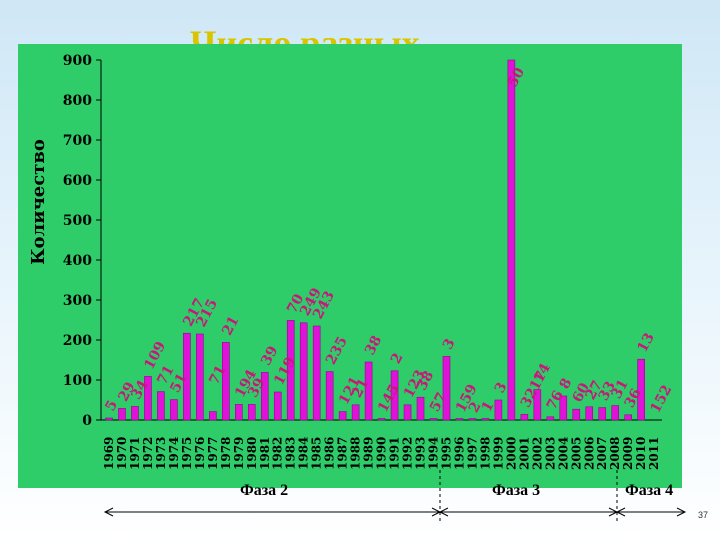 Image resolution: width=720 pixels, height=540 pixels. I want to click on x-tick-label: 2005, so click(576, 453).